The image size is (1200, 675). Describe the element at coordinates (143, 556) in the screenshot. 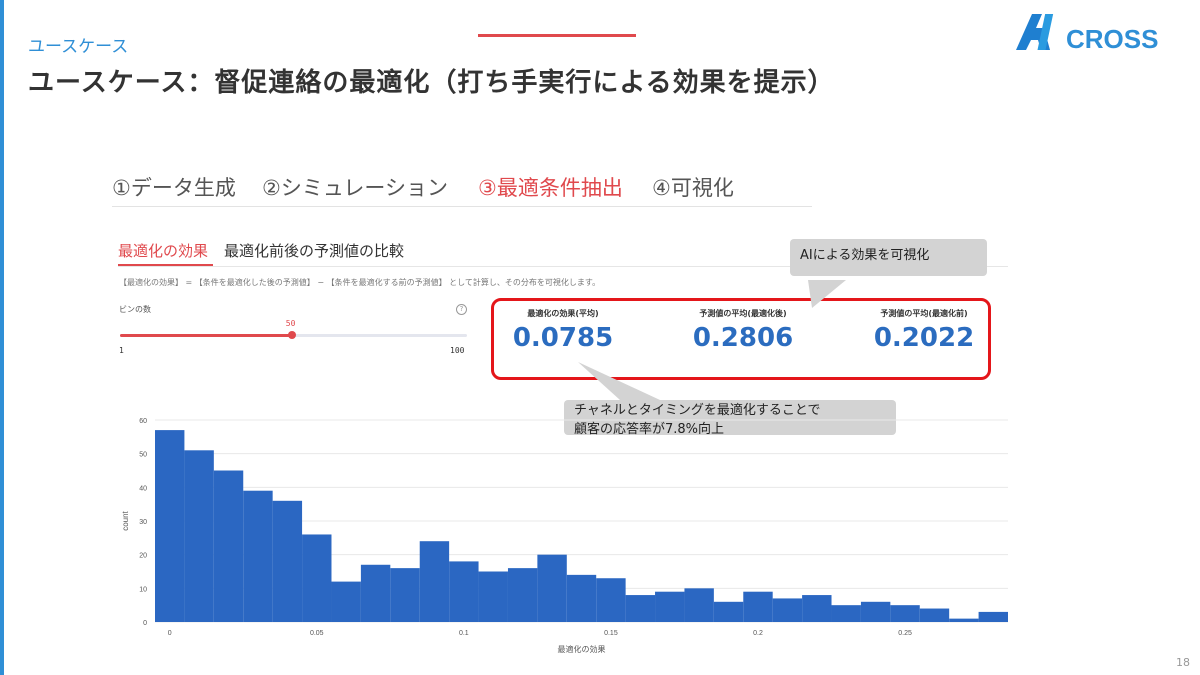

I see `y-tick-label: 20` at that location.